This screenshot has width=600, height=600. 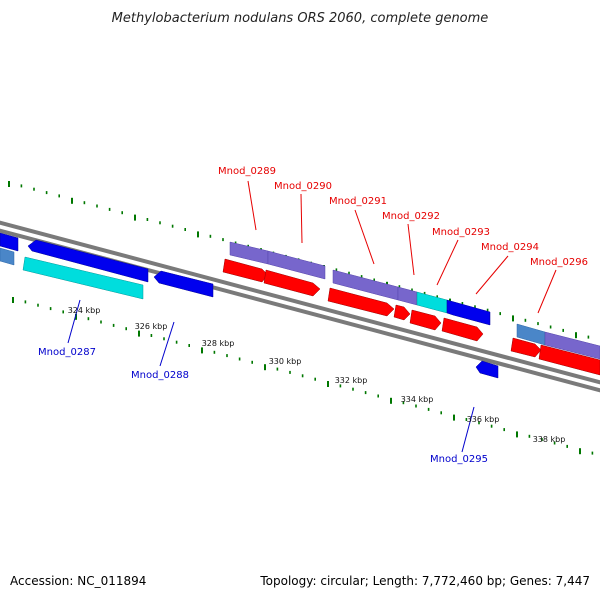 I want to click on gene-label-mnod-0296: Mnod_0296, so click(x=559, y=262).